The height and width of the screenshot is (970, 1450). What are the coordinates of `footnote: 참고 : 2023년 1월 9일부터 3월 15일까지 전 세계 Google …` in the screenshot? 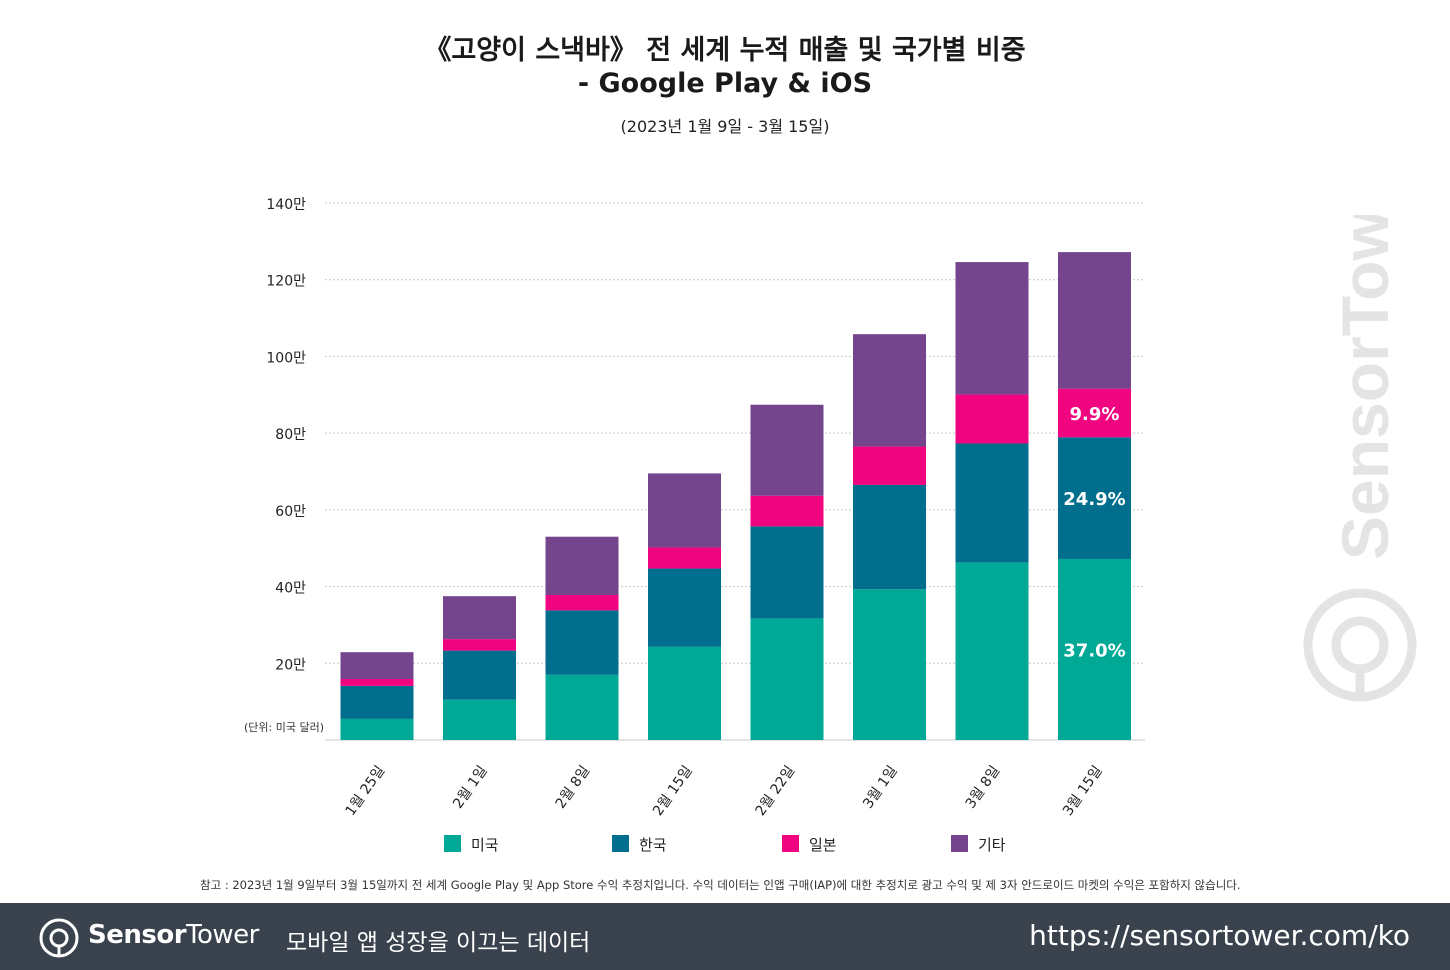 It's located at (720, 885).